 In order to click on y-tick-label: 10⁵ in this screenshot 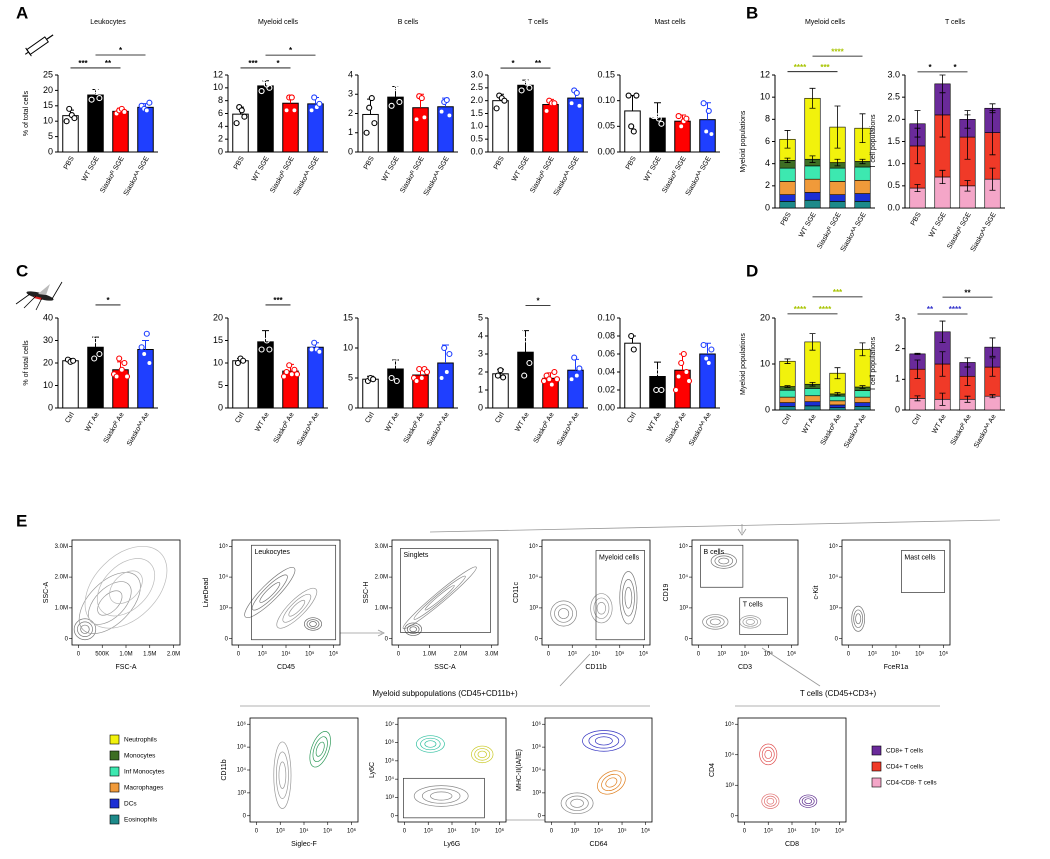, I will do `click(242, 747)`.